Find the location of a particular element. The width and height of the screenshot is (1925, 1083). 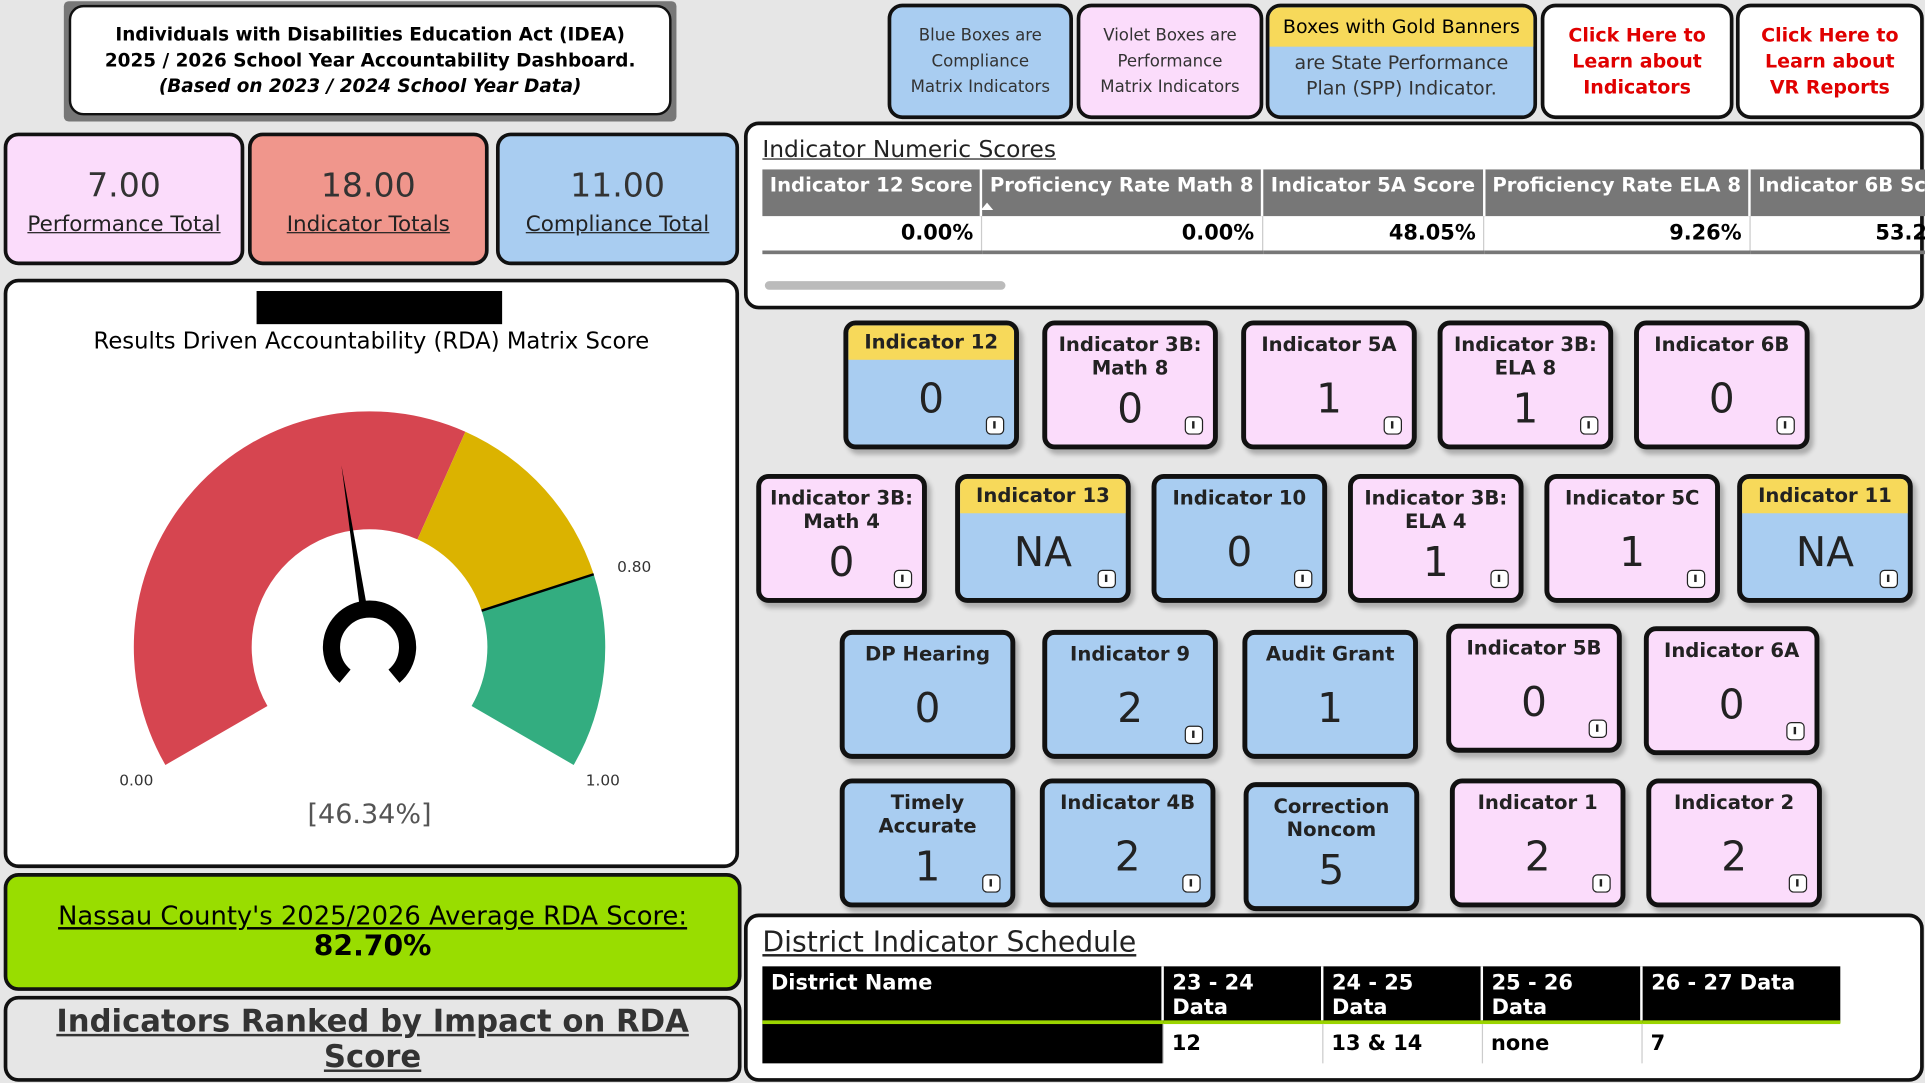

link-text: Click Here to Learn about Indicators is located at coordinates (1637, 60).